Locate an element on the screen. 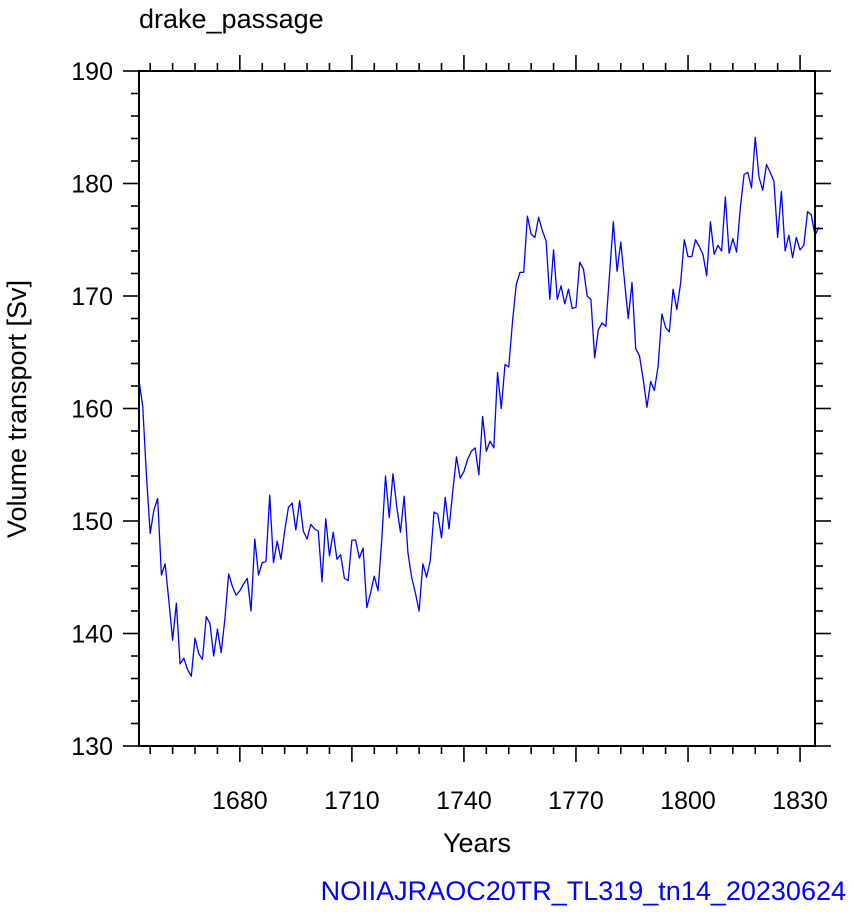 The height and width of the screenshot is (912, 854). chart-title: drake_passage is located at coordinates (231, 19).